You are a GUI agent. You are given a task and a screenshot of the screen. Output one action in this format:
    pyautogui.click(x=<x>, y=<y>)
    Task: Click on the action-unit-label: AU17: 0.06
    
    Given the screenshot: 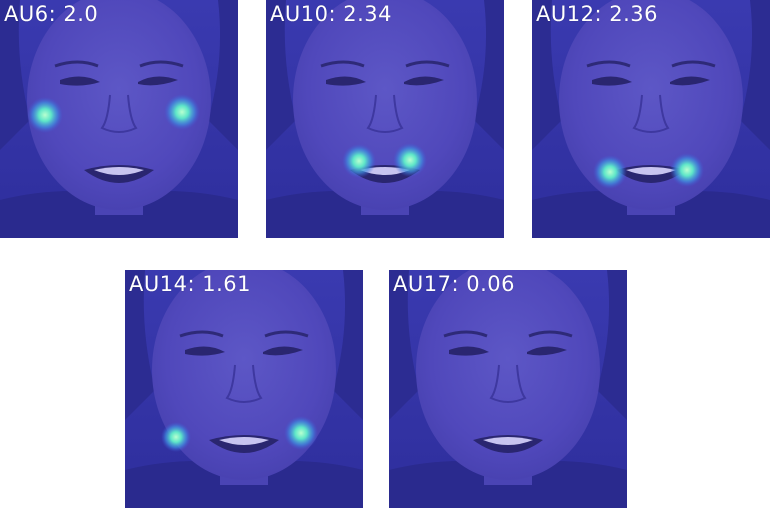 What is the action you would take?
    pyautogui.click(x=454, y=284)
    